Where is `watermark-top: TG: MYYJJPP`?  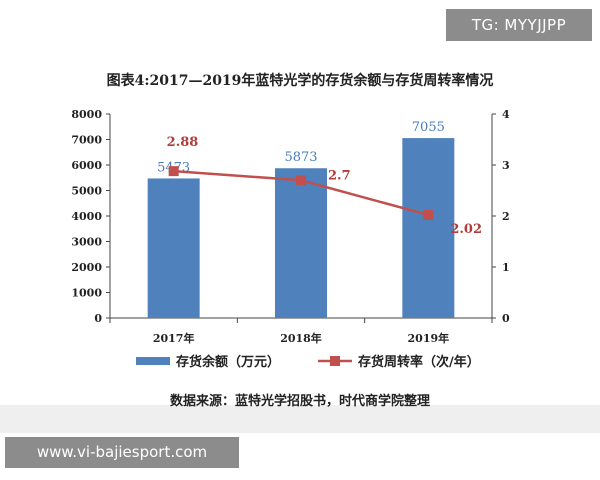 watermark-top: TG: MYYJJPP is located at coordinates (519, 25).